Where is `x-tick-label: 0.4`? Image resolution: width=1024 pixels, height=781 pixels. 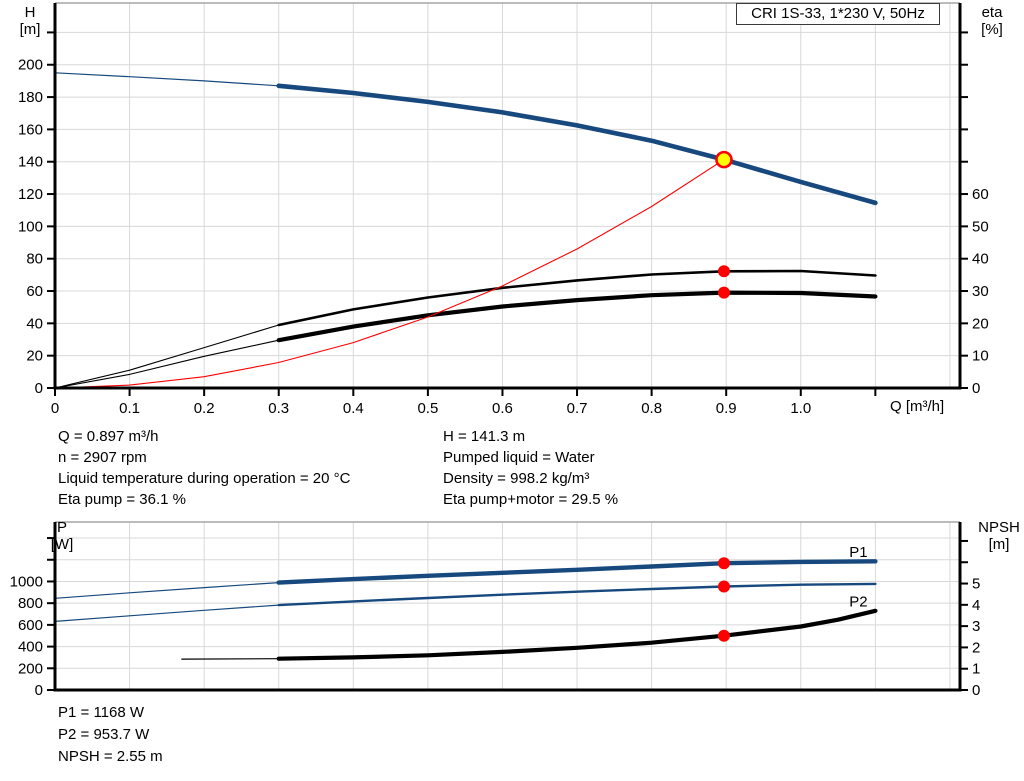 x-tick-label: 0.4 is located at coordinates (353, 408).